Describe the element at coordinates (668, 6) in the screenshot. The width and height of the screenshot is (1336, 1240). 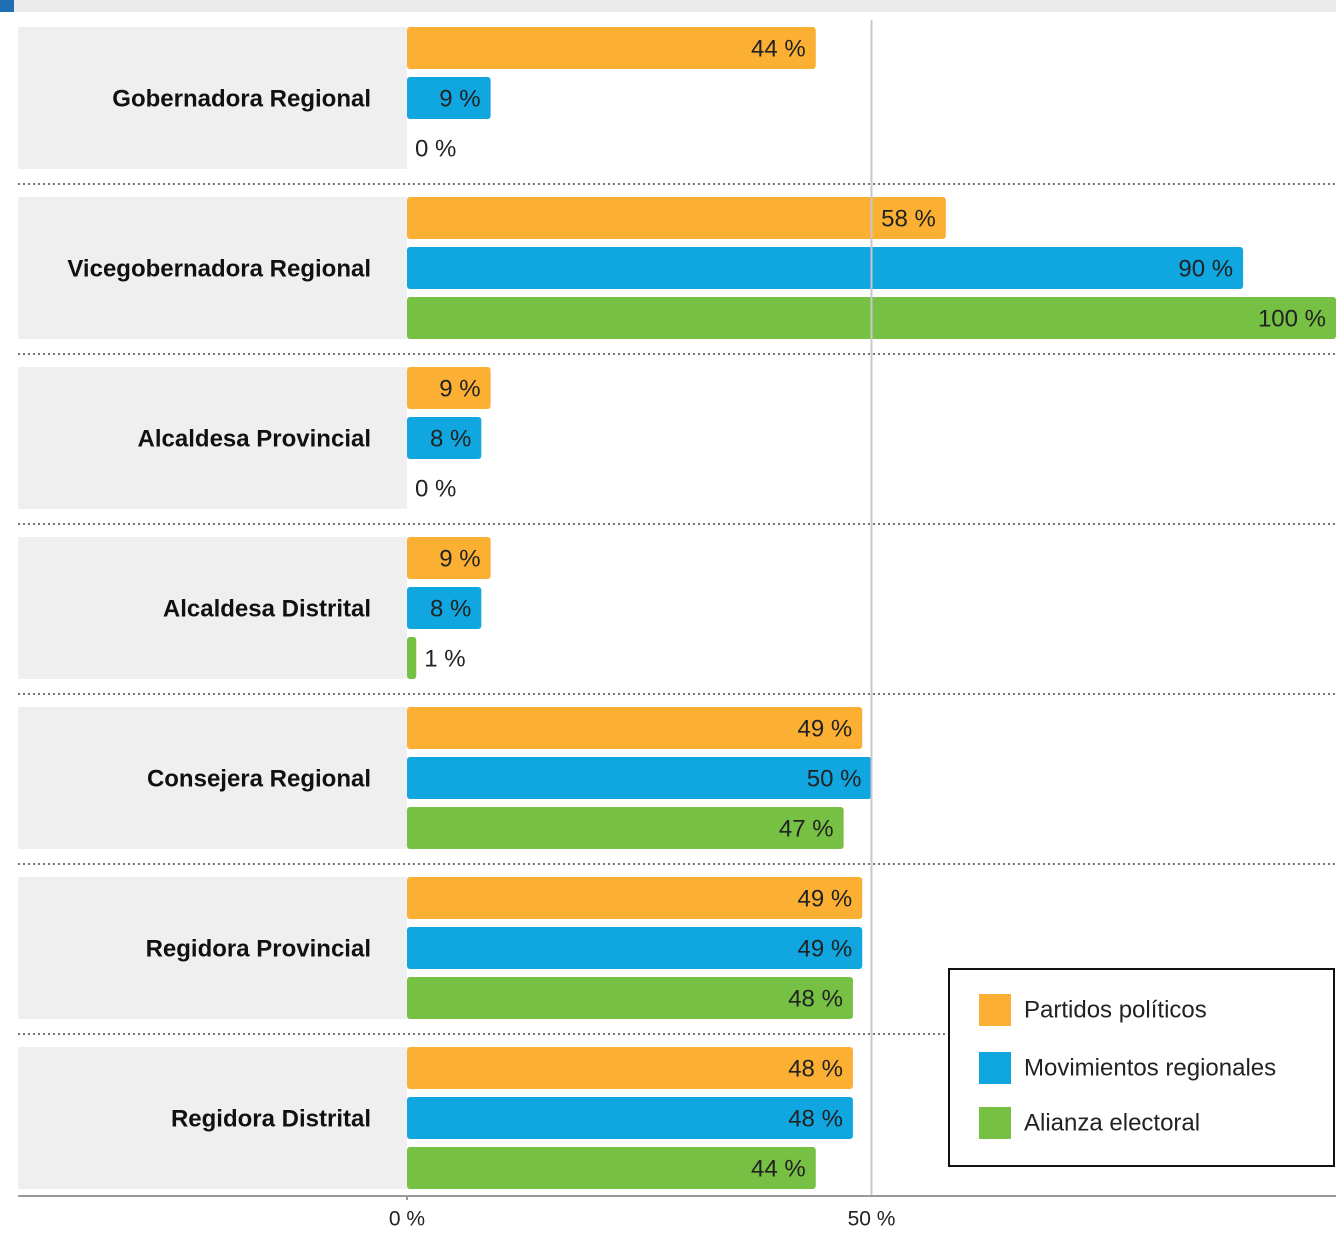
I see `top-band` at that location.